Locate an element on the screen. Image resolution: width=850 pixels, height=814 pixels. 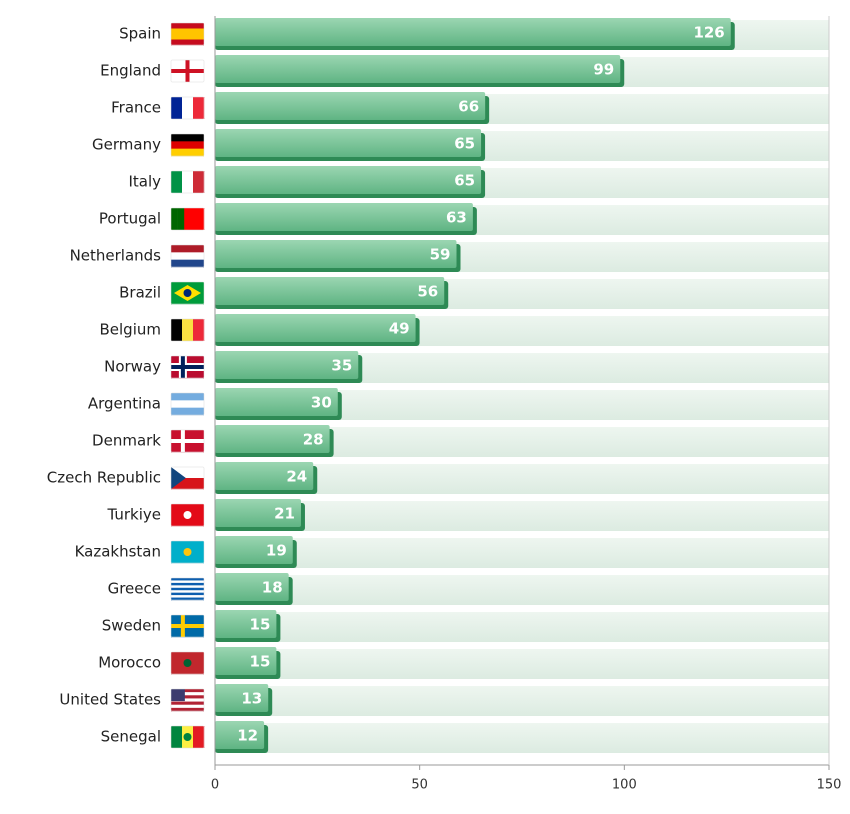
x-tick-label: 100 is located at coordinates (624, 785).